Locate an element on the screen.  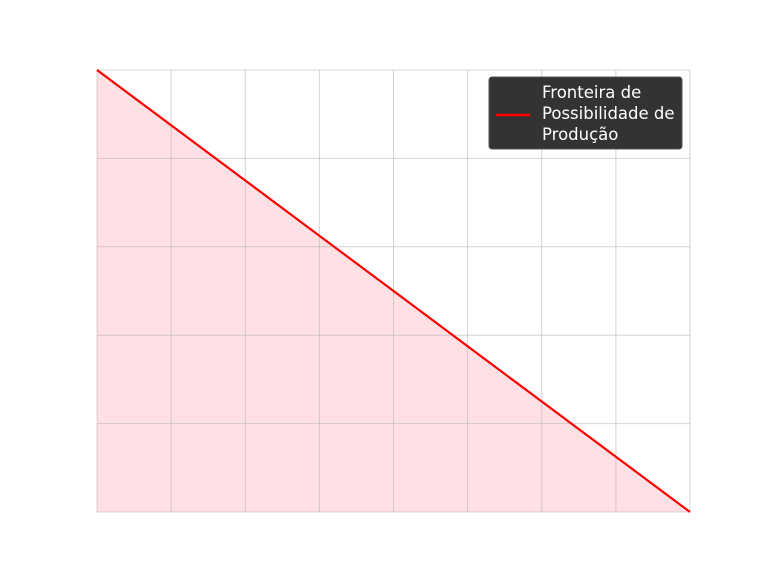
legend: Fronteira de Possibilidade de Produção is located at coordinates (585, 113).